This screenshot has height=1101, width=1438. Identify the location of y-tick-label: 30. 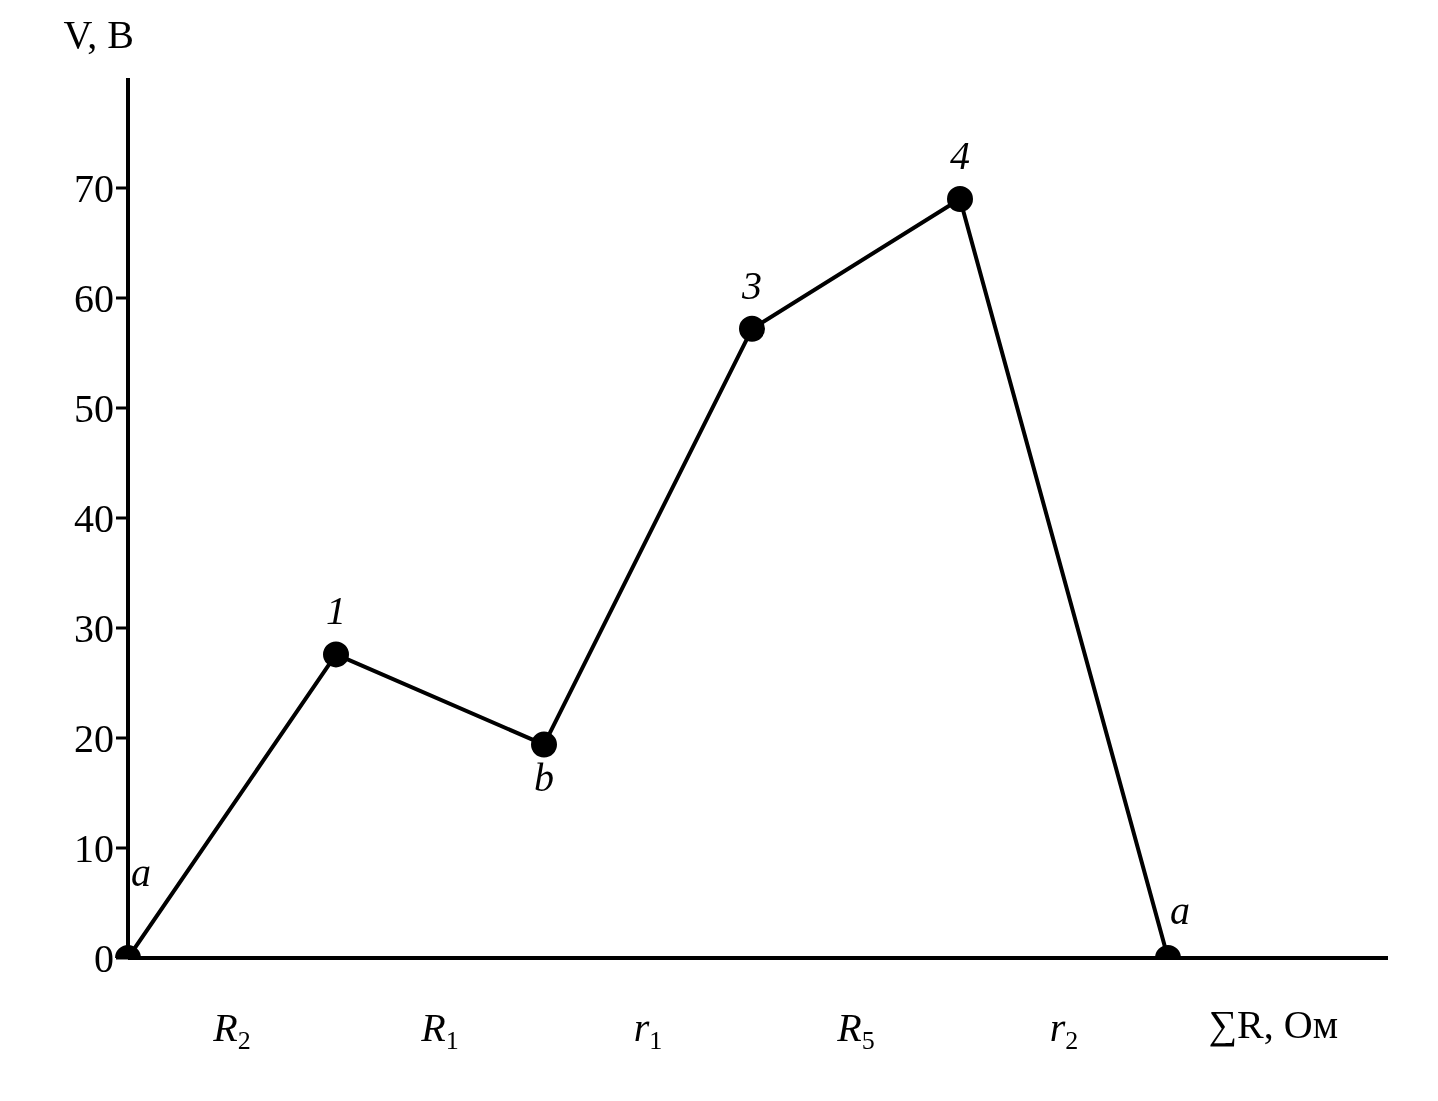
(94, 629).